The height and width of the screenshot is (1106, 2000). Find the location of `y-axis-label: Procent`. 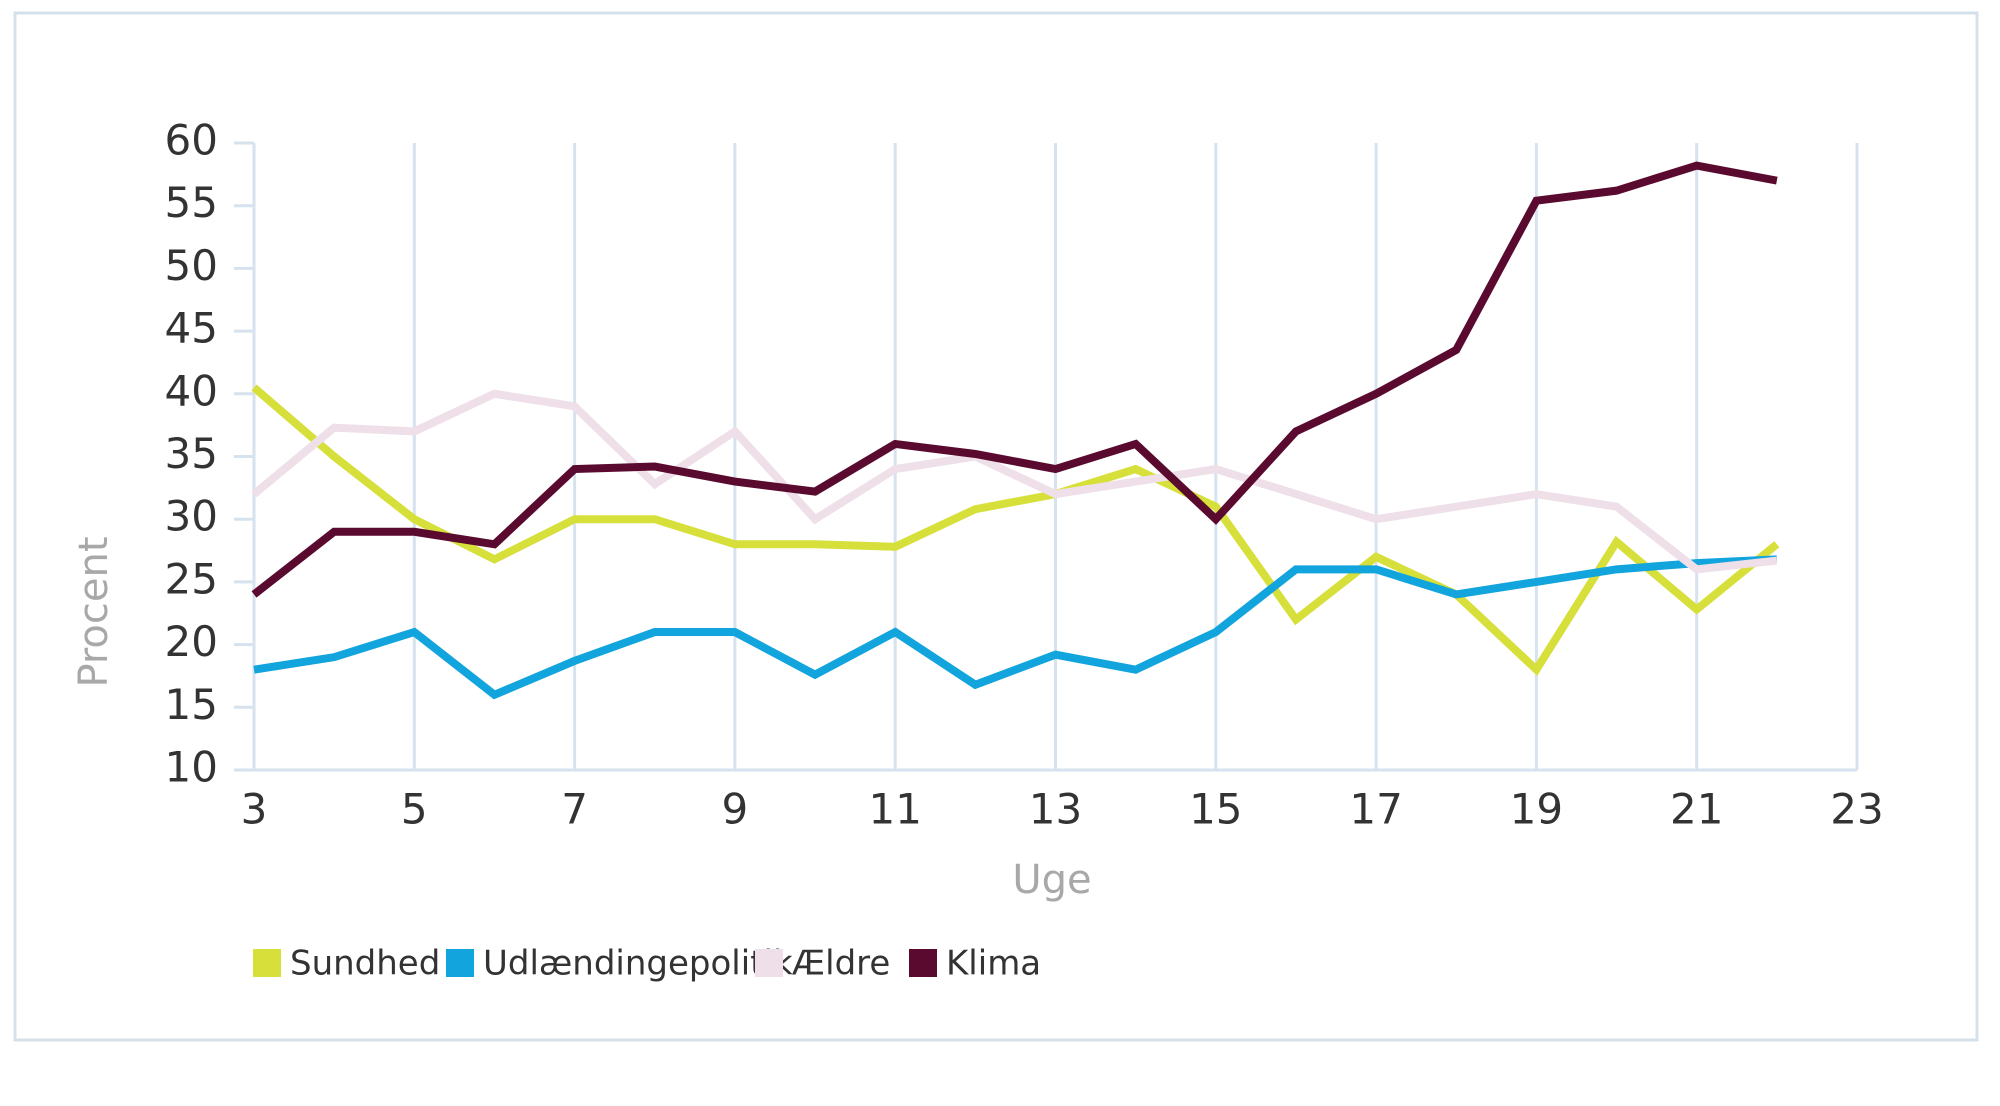

y-axis-label: Procent is located at coordinates (94, 611).